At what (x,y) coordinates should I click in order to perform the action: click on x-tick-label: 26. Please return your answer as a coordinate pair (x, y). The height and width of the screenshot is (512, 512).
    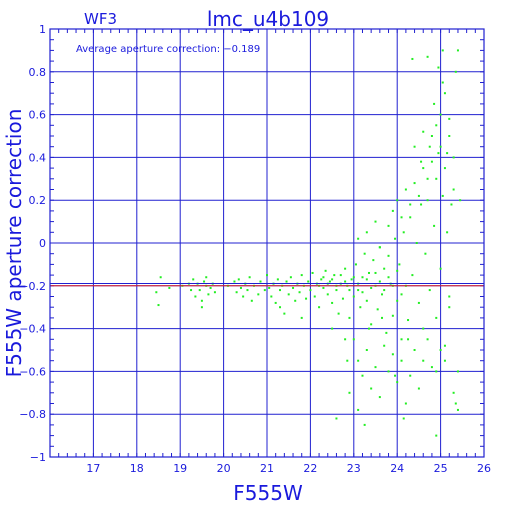
    Looking at the image, I should click on (484, 468).